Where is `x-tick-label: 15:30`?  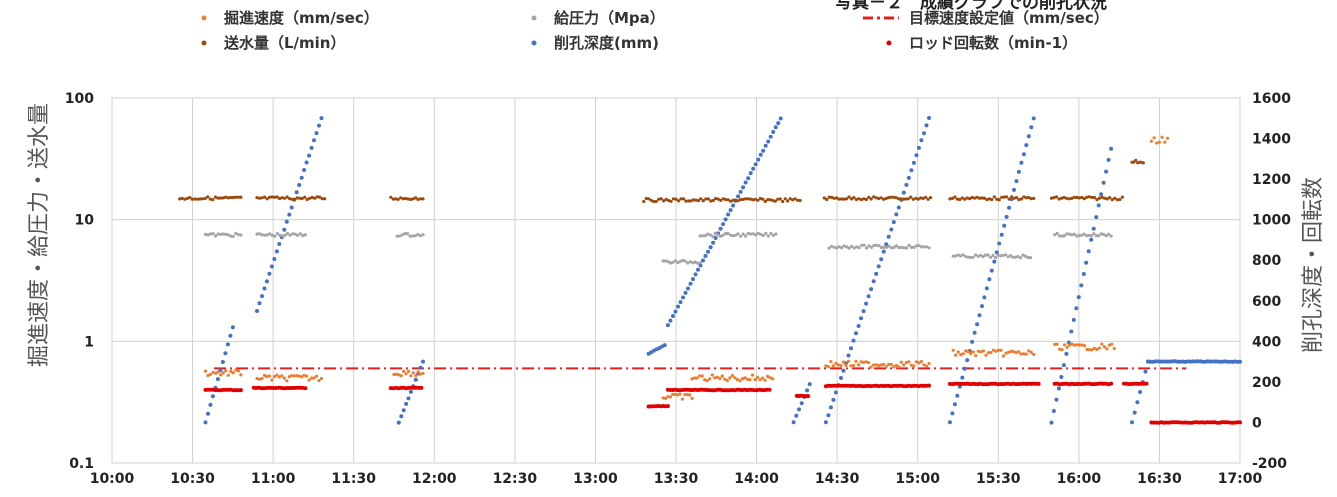 x-tick-label: 15:30 is located at coordinates (998, 479).